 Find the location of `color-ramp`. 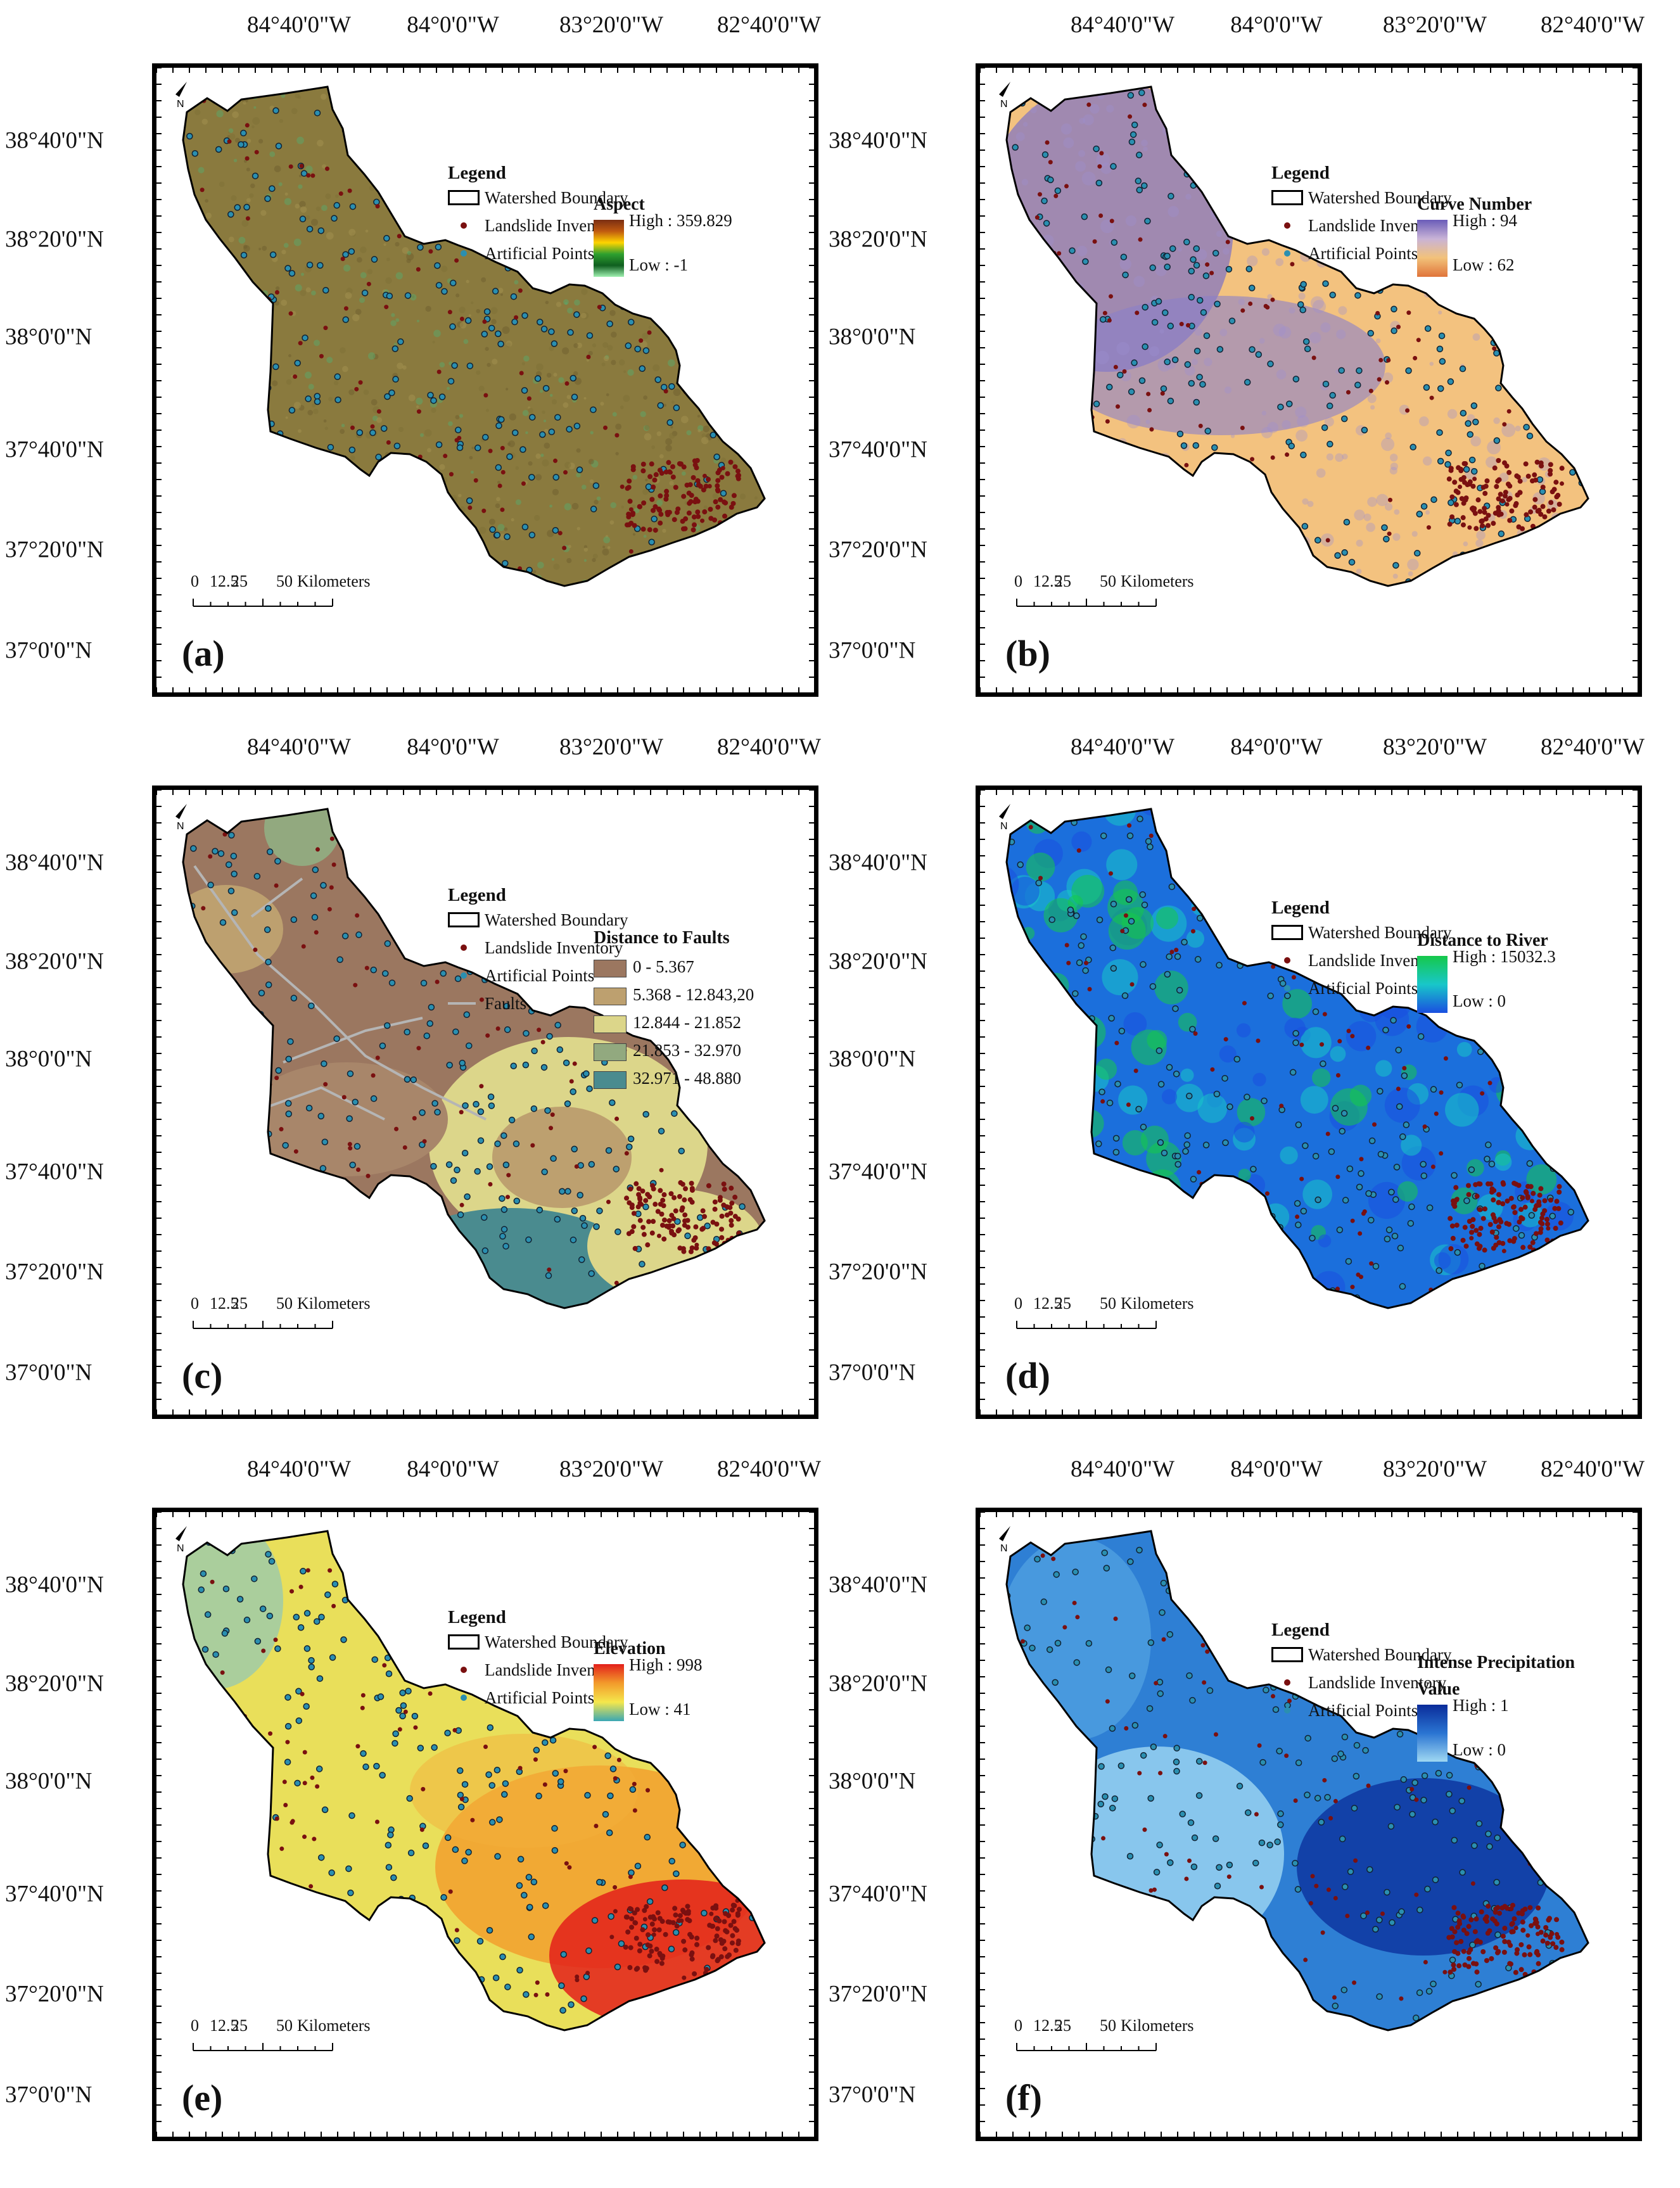

color-ramp is located at coordinates (1432, 984).